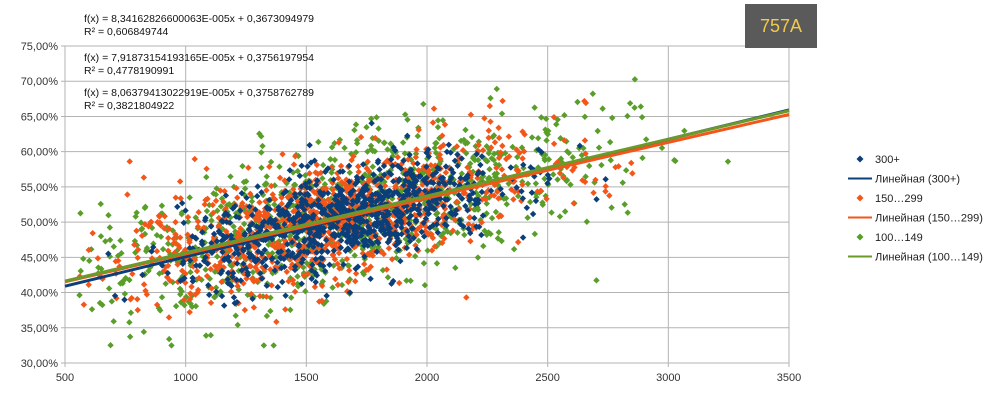 The image size is (1000, 400). What do you see at coordinates (40, 153) in the screenshot?
I see `y-tick-label: 60,00%` at bounding box center [40, 153].